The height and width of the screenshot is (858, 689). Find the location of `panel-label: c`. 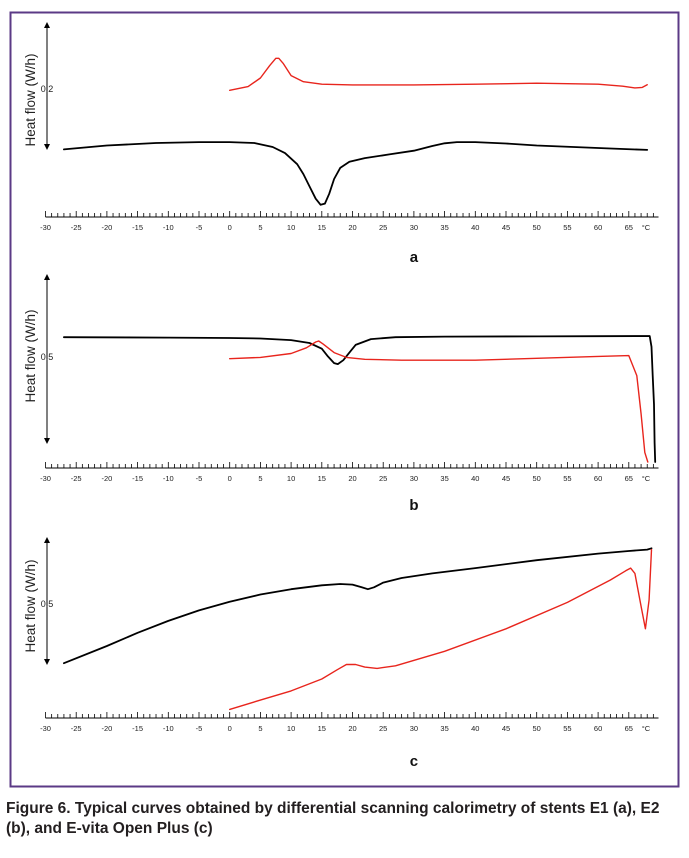

panel-label: c is located at coordinates (414, 761).